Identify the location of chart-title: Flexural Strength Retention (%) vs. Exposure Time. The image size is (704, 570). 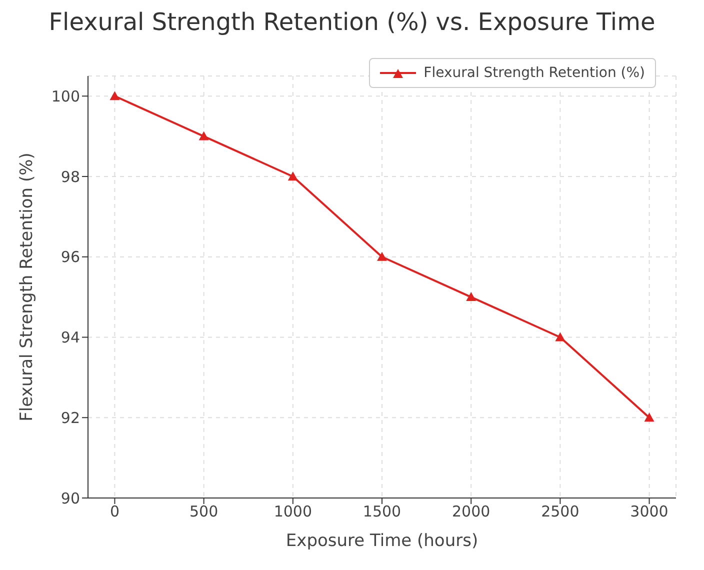
(352, 23).